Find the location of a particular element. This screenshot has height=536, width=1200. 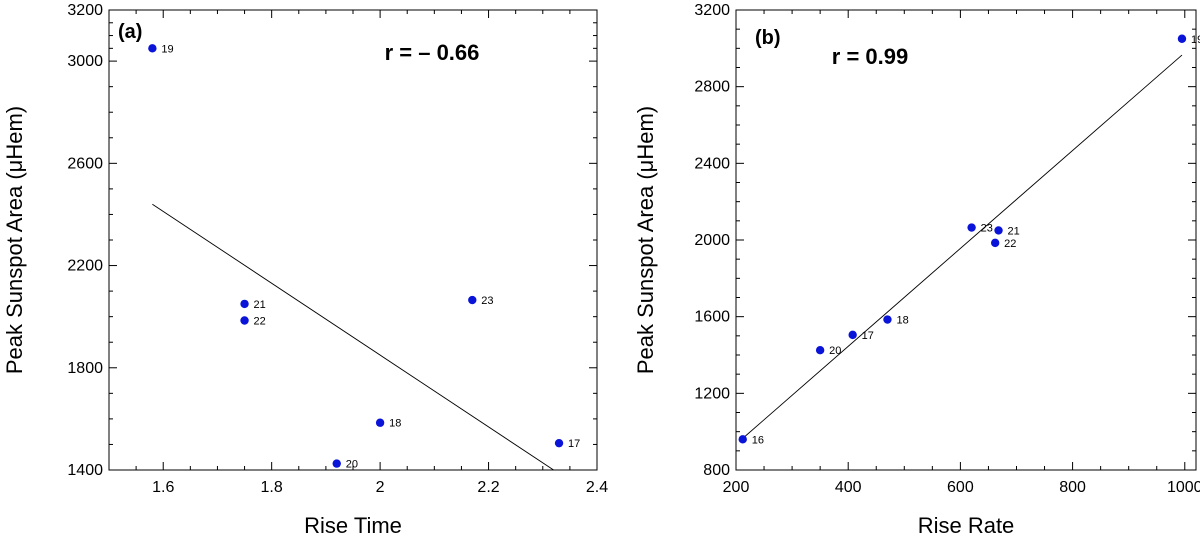

y-tick-label-a: 2600 is located at coordinates (85, 163).